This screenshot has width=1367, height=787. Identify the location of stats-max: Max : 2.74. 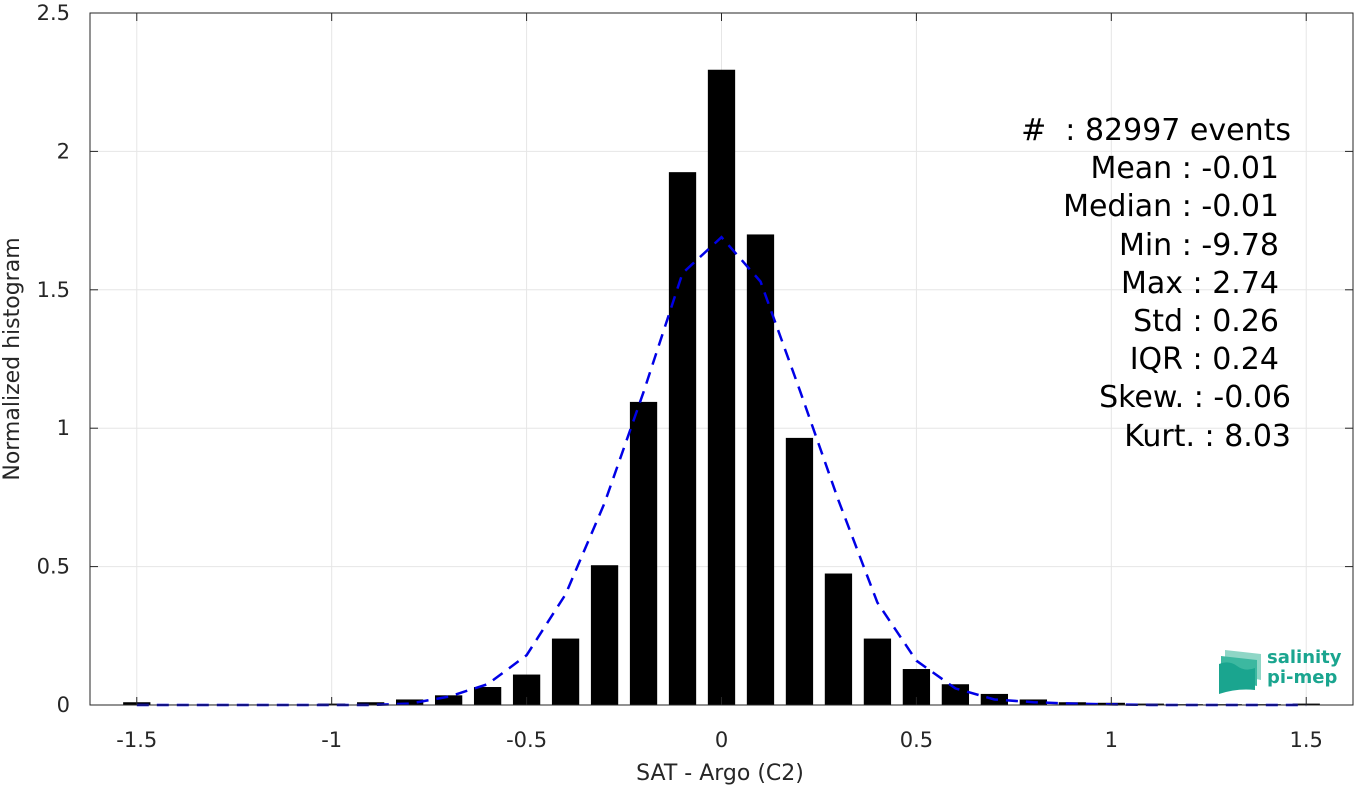
(1200, 283).